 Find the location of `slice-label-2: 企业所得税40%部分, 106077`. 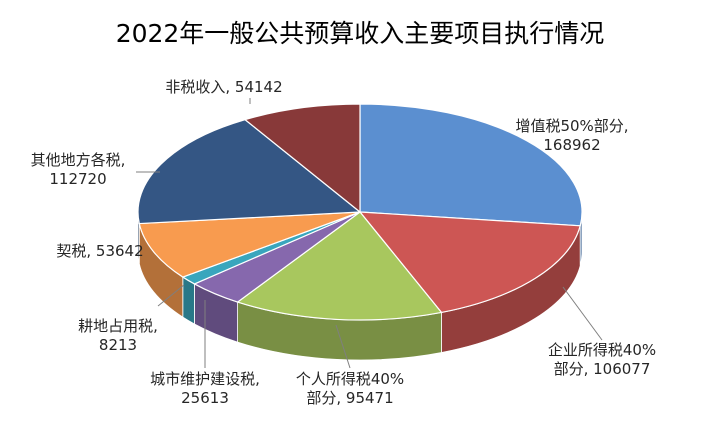

slice-label-2: 企业所得税40%部分, 106077 is located at coordinates (602, 359).